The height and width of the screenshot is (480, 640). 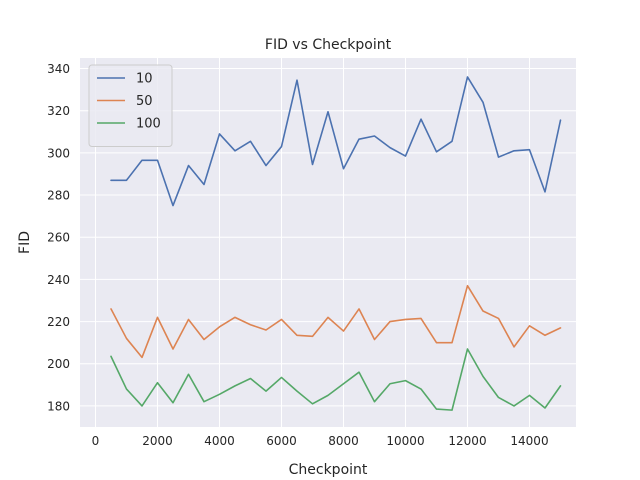 I want to click on x-tick-label: 8000, so click(x=343, y=441).